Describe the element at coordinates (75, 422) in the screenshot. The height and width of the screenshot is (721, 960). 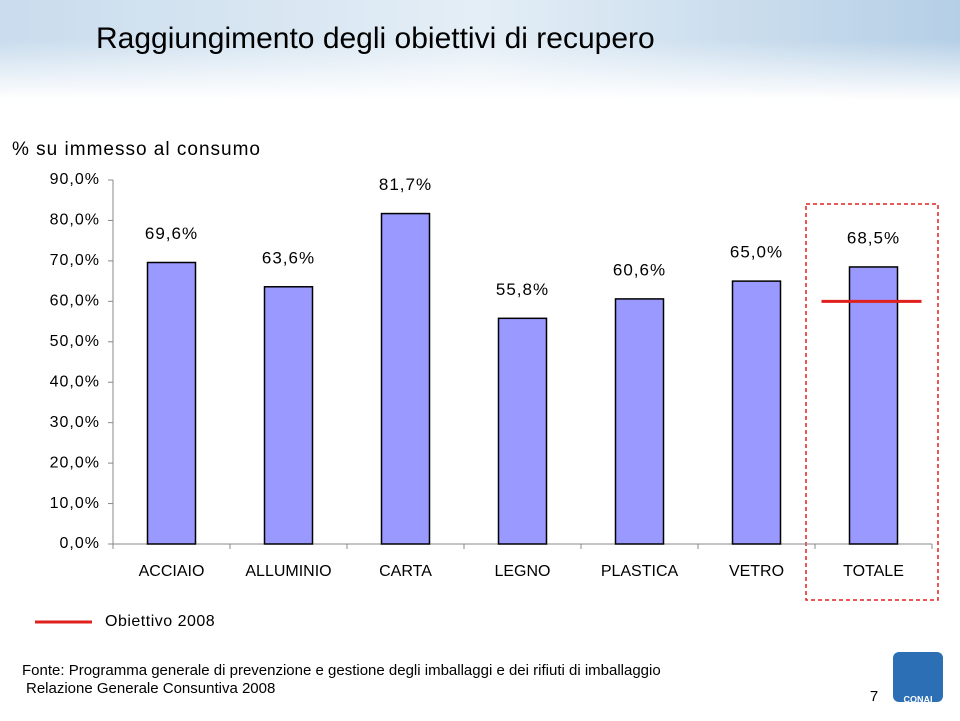
I see `y-tick-label: 30,0%` at that location.